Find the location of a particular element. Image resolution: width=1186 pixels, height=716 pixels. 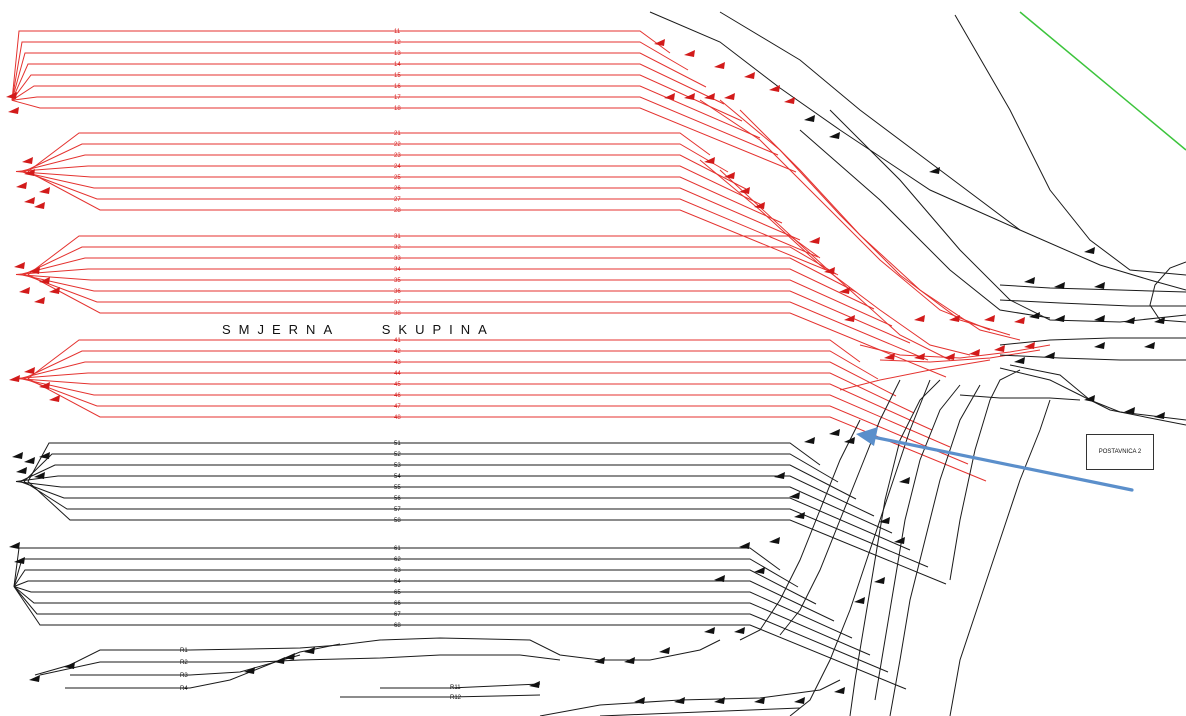

track-number: 51 is located at coordinates (397, 444).